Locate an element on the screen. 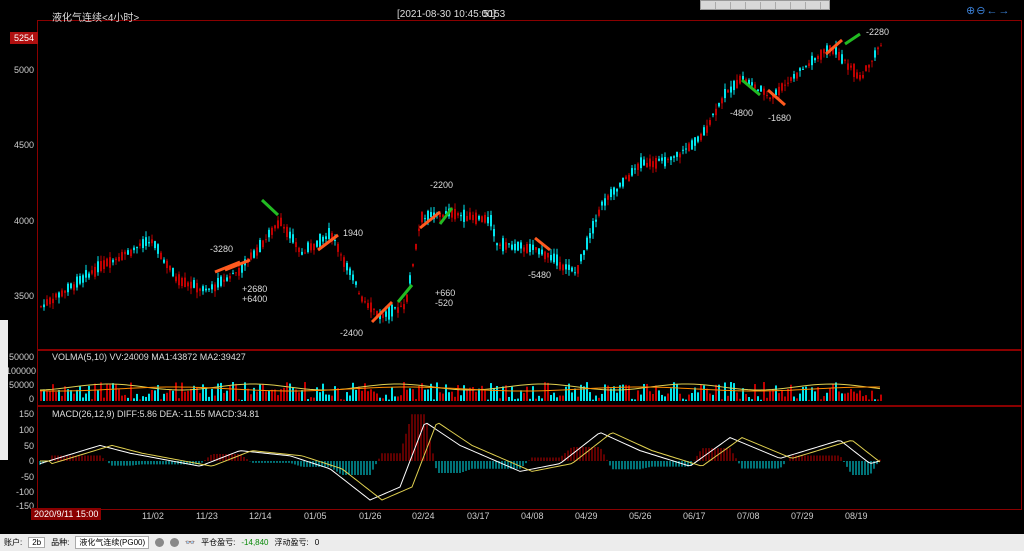  zoom-out-icon: ⊖ is located at coordinates (981, 11).